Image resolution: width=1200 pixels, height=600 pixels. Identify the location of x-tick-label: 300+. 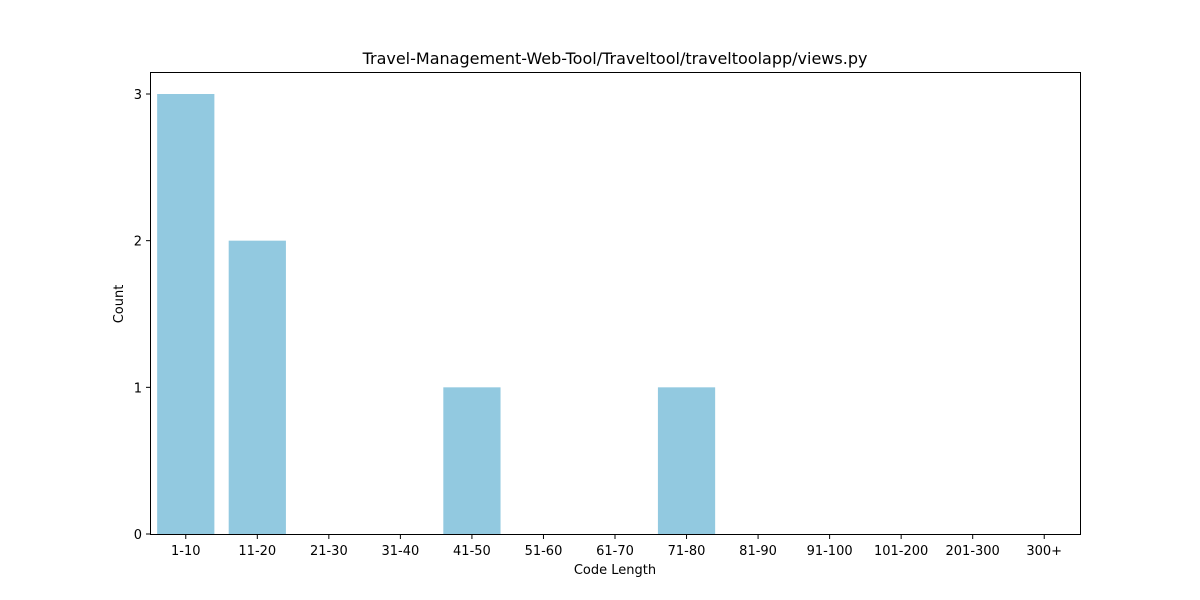
(1044, 551).